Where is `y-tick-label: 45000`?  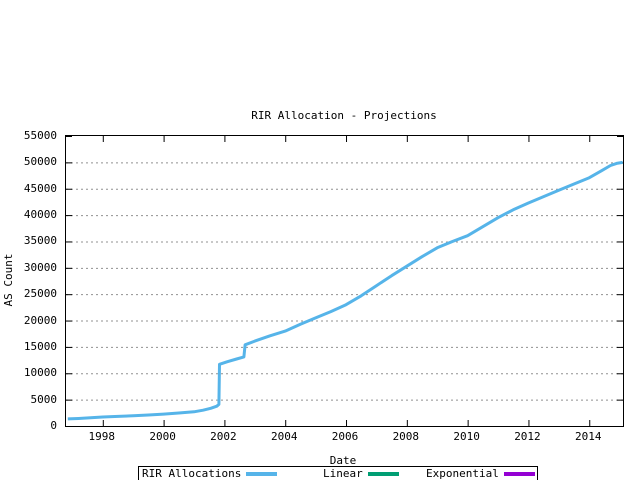
y-tick-label: 45000 is located at coordinates (40, 188).